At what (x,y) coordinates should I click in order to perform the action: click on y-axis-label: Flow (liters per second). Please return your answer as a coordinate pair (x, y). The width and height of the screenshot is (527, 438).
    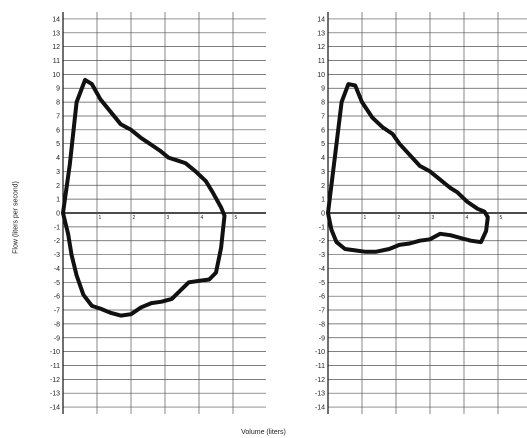
    Looking at the image, I should click on (16, 217).